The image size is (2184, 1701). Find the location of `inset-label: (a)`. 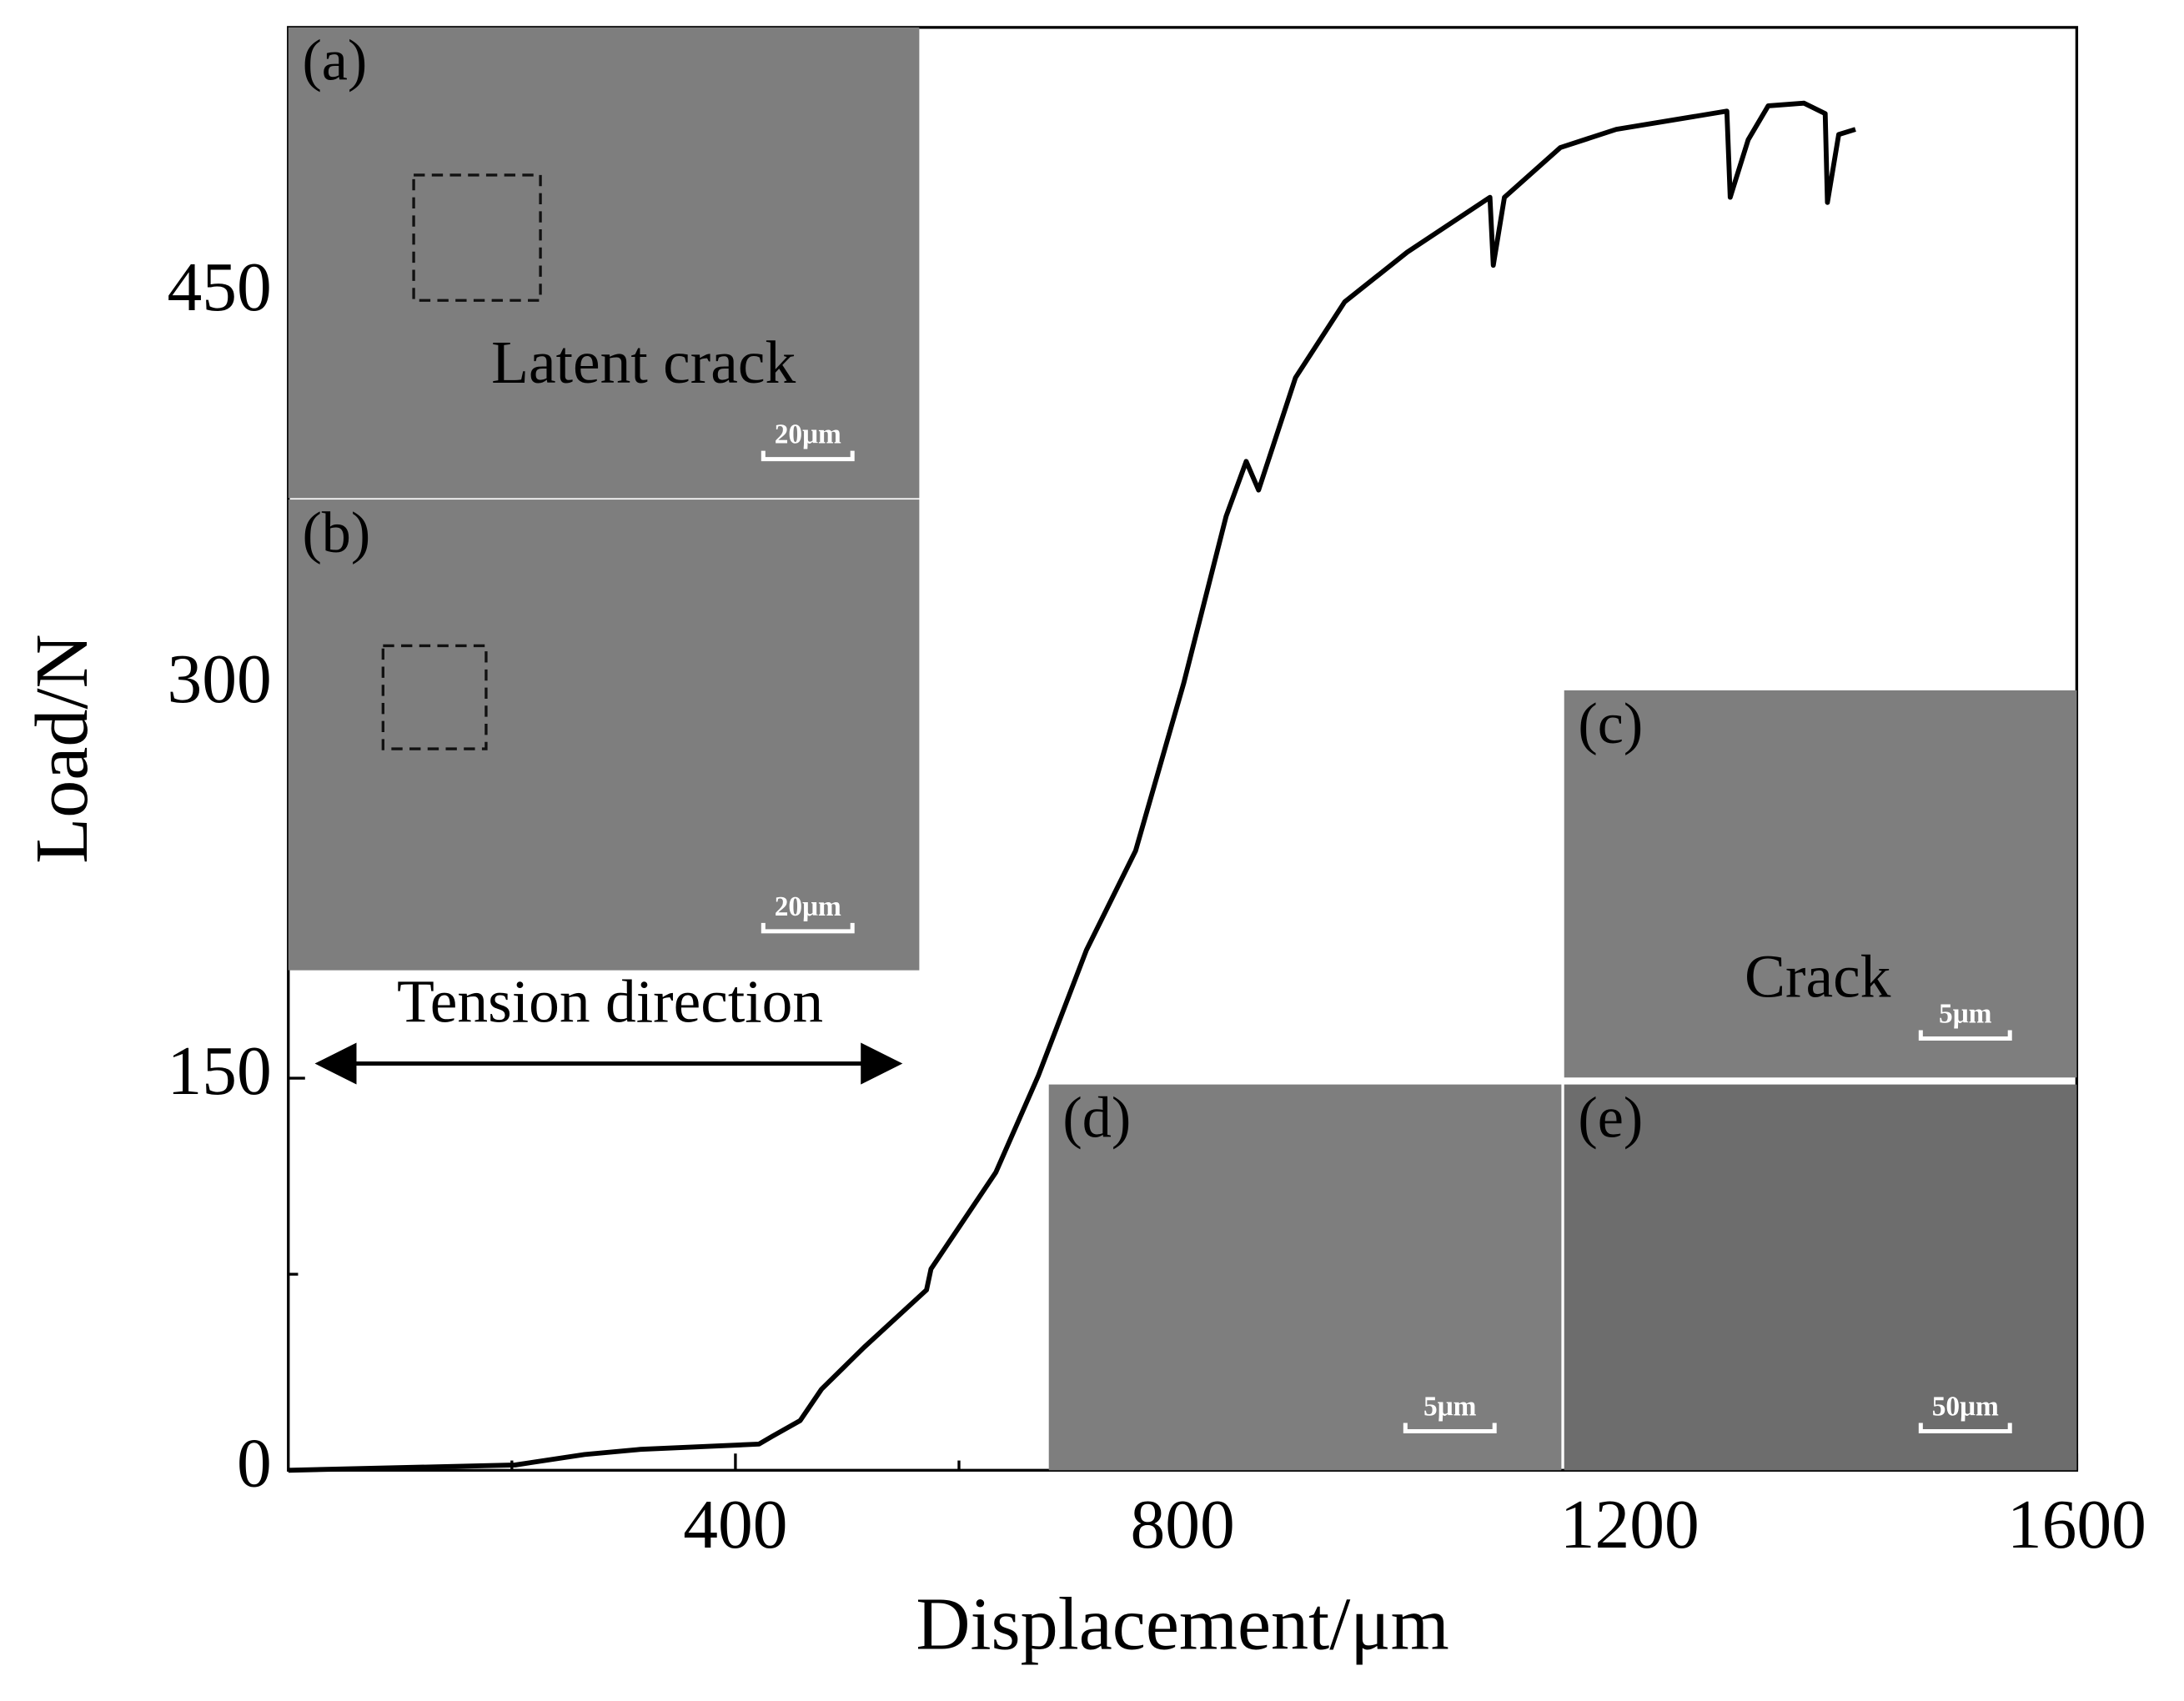

inset-label: (a) is located at coordinates (334, 60).